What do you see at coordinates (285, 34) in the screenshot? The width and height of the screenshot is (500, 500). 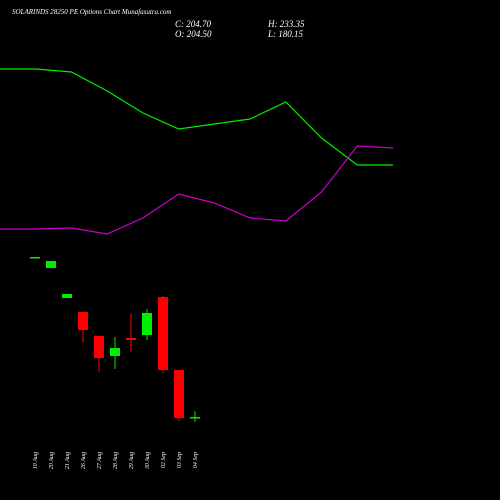 I see `low-label: L: 180.15` at bounding box center [285, 34].